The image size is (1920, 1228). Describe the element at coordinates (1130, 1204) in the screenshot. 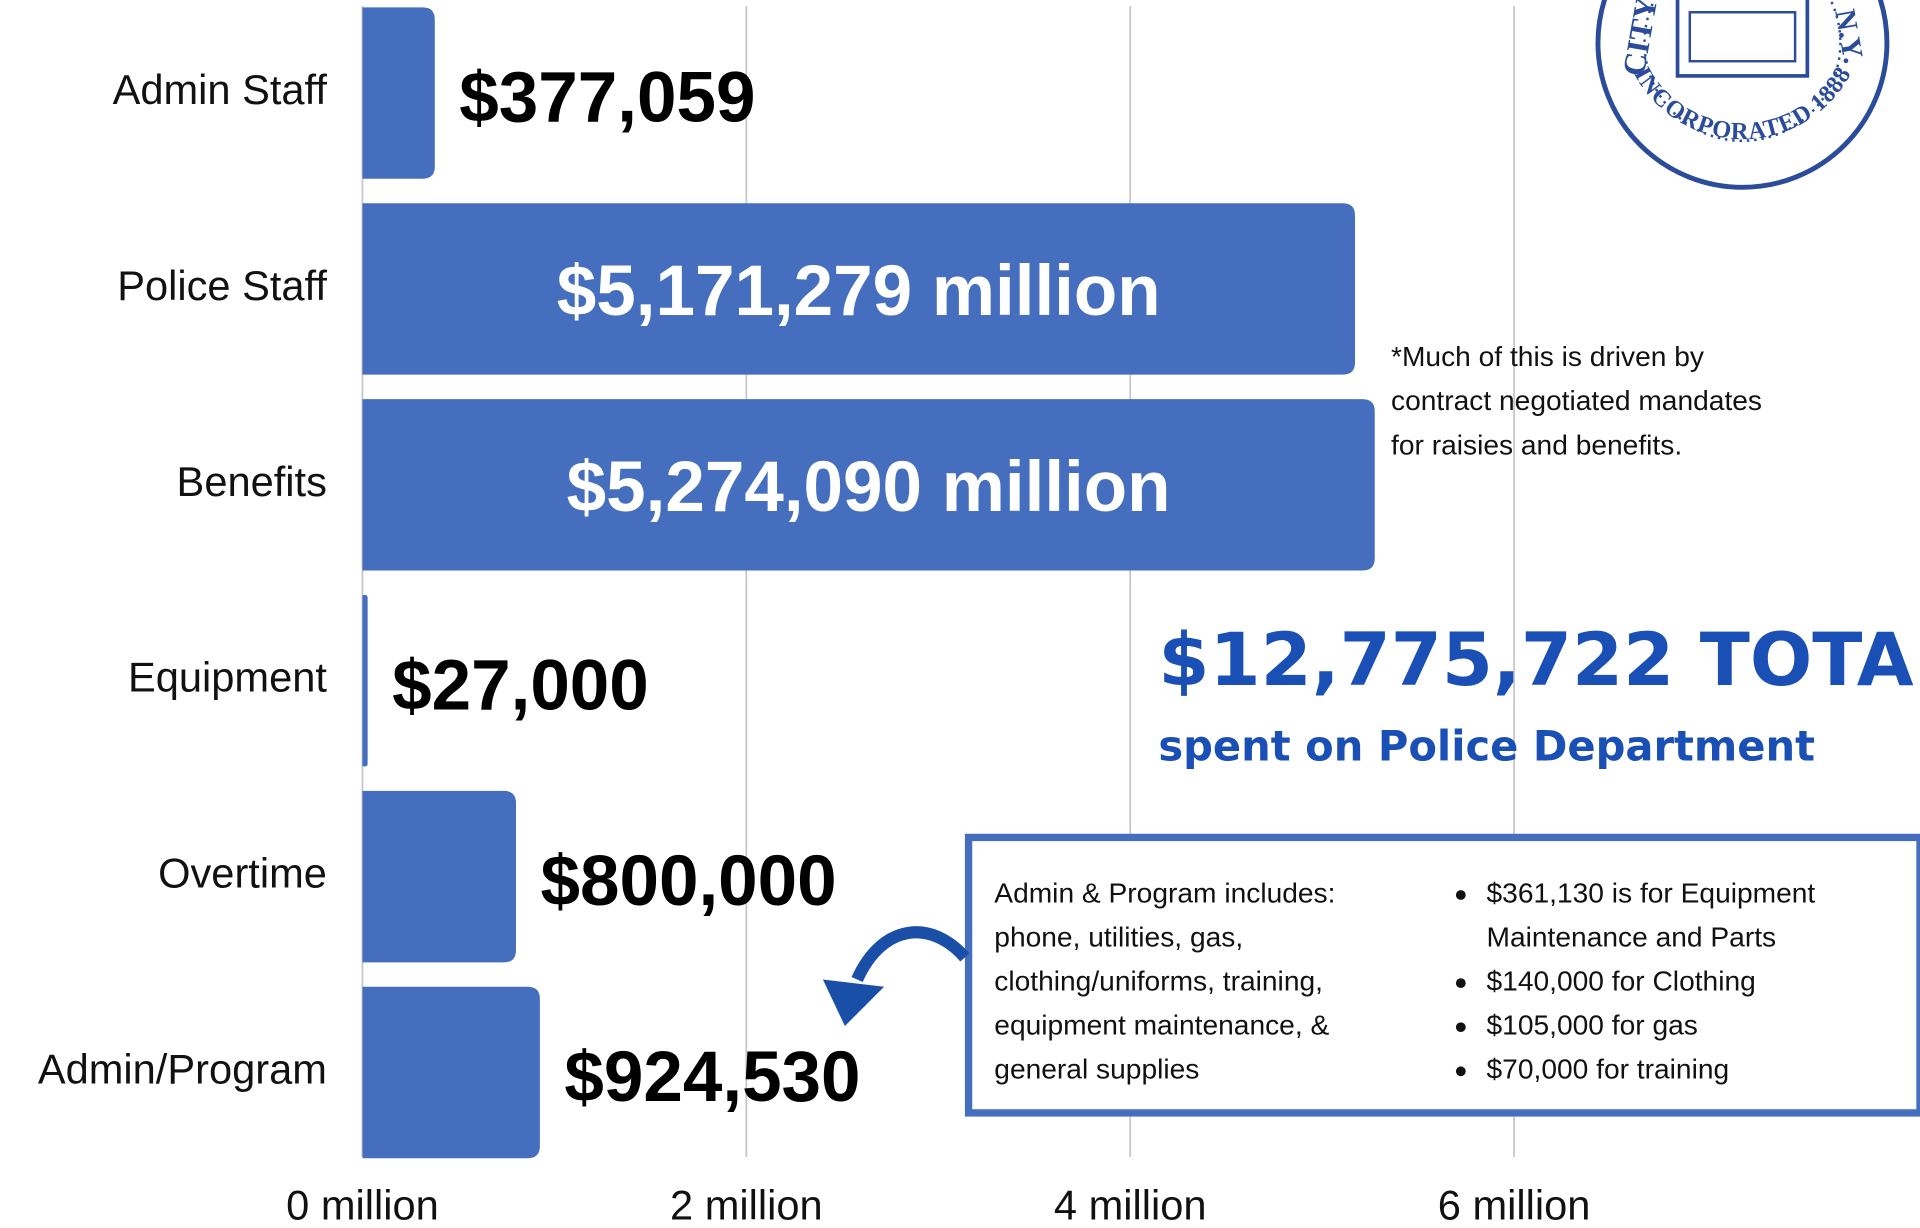

I see `x-tick-label: 4 million` at that location.